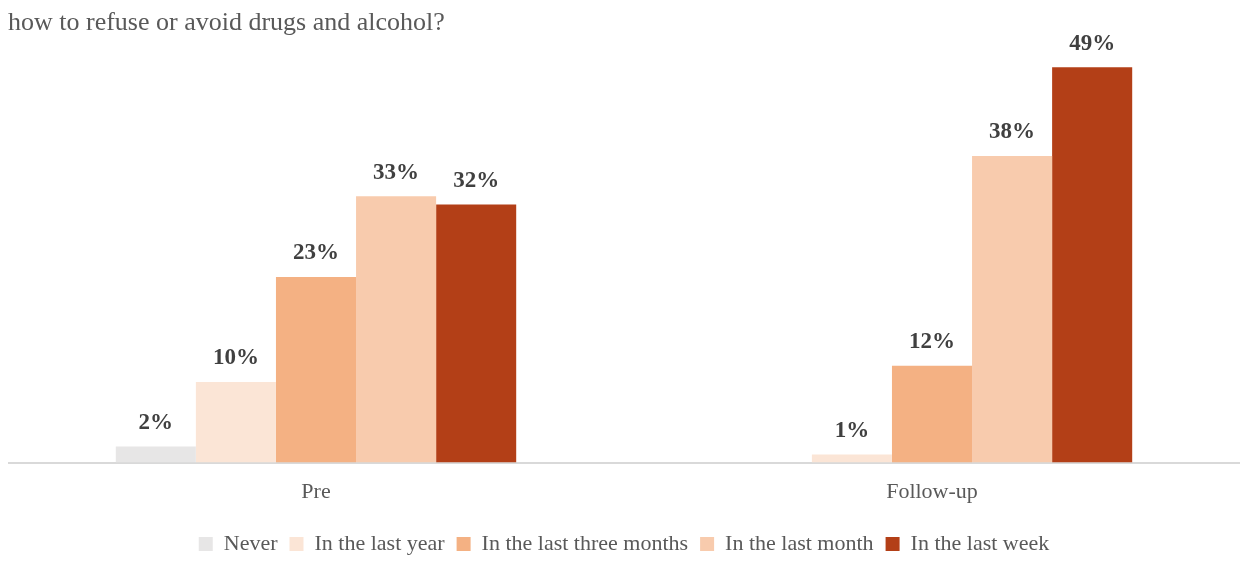 This screenshot has width=1248, height=573. Describe the element at coordinates (1012, 131) in the screenshot. I see `data-label: 38%` at that location.